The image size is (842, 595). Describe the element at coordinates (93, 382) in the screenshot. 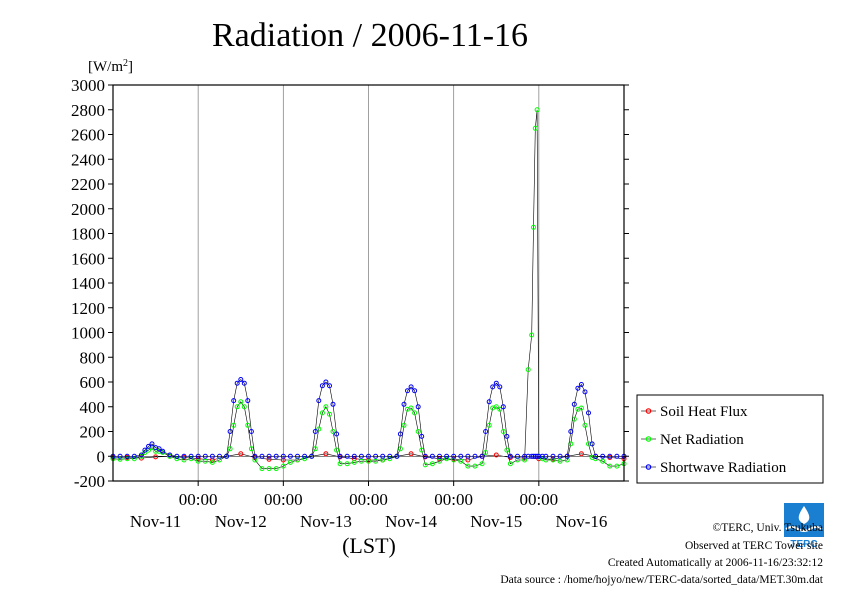

I see `y-tick-label: 600` at that location.